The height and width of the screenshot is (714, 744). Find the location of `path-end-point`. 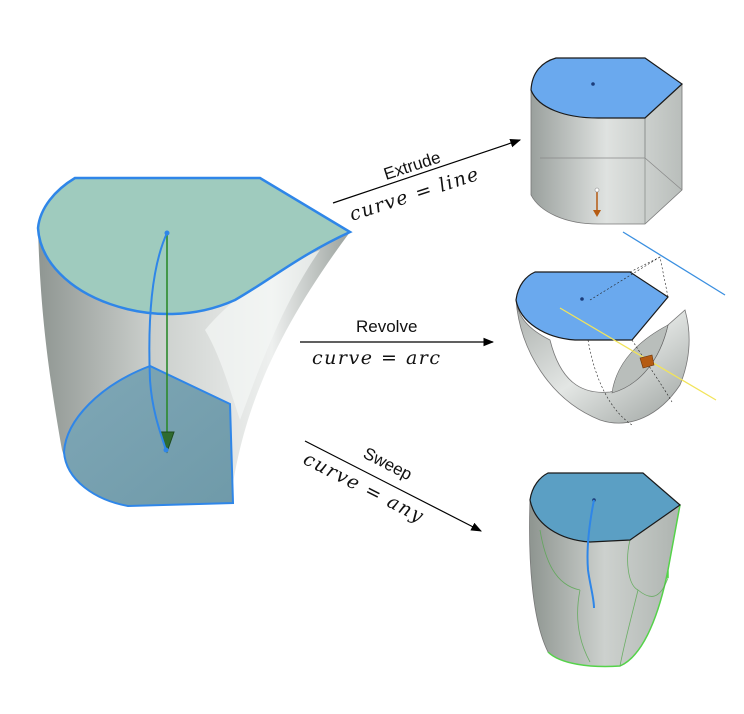

path-end-point is located at coordinates (166, 450).